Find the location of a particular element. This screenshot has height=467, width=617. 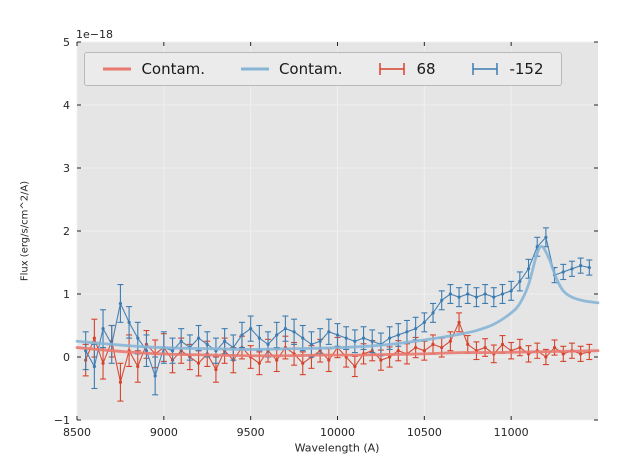

svg-text: 5 is located at coordinates (66, 42).